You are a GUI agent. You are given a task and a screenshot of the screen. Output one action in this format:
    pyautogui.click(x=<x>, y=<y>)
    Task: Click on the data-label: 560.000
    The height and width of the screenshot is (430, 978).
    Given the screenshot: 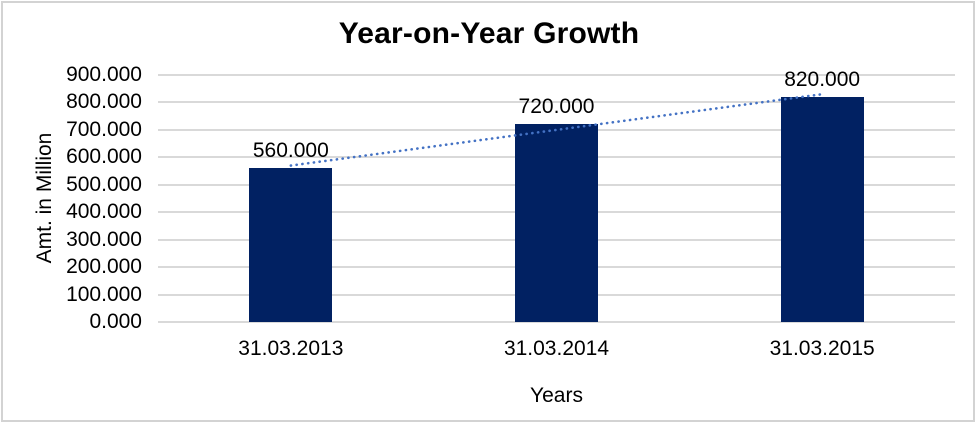 What is the action you would take?
    pyautogui.click(x=290, y=151)
    